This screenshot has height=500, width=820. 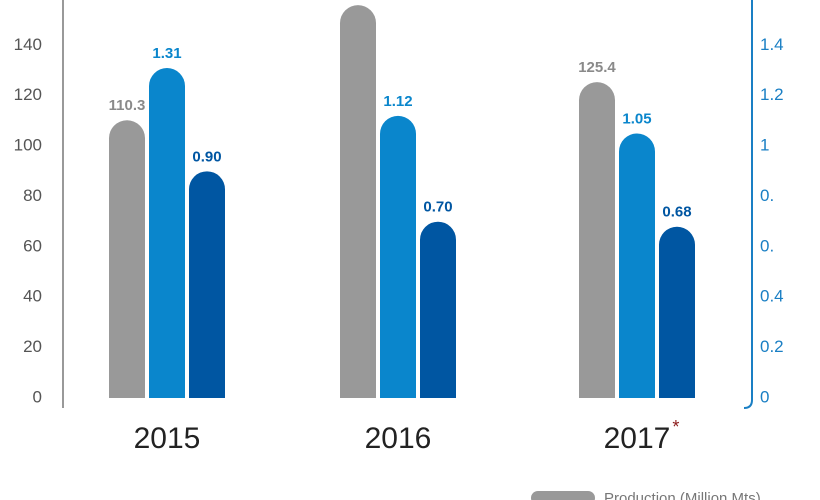 I want to click on y2-tick-label: 1.6, so click(x=772, y=1).